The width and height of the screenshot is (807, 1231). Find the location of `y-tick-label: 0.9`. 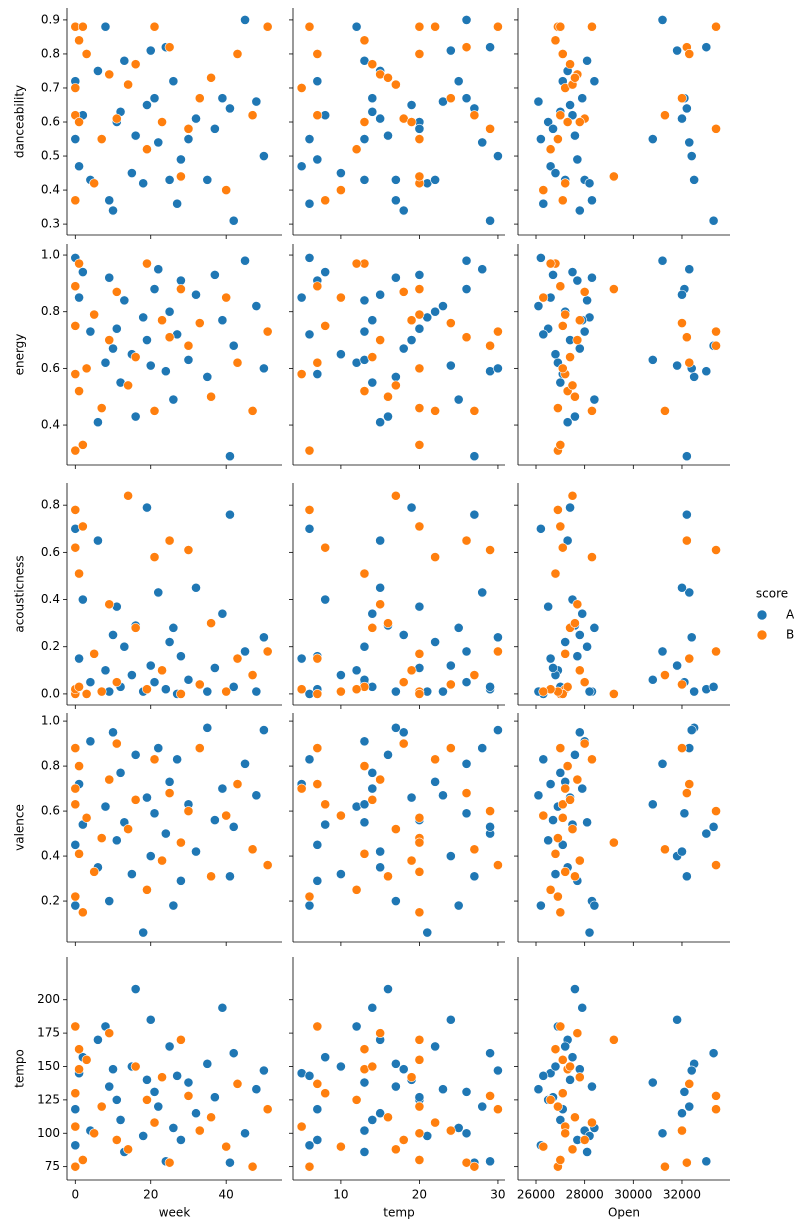

y-tick-label: 0.9 is located at coordinates (50, 19).